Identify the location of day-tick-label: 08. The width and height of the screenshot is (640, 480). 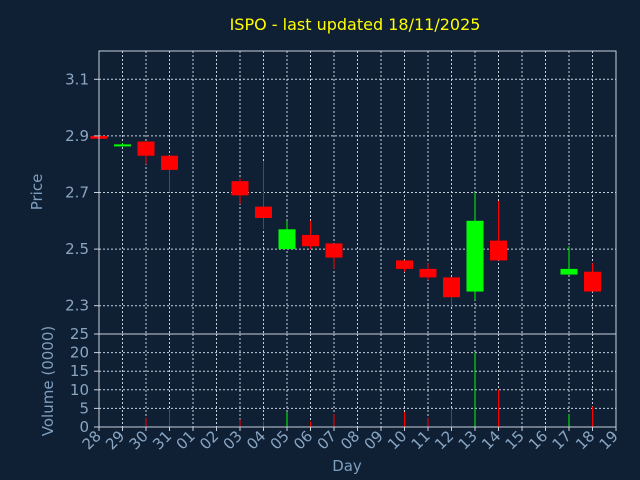
(350, 440).